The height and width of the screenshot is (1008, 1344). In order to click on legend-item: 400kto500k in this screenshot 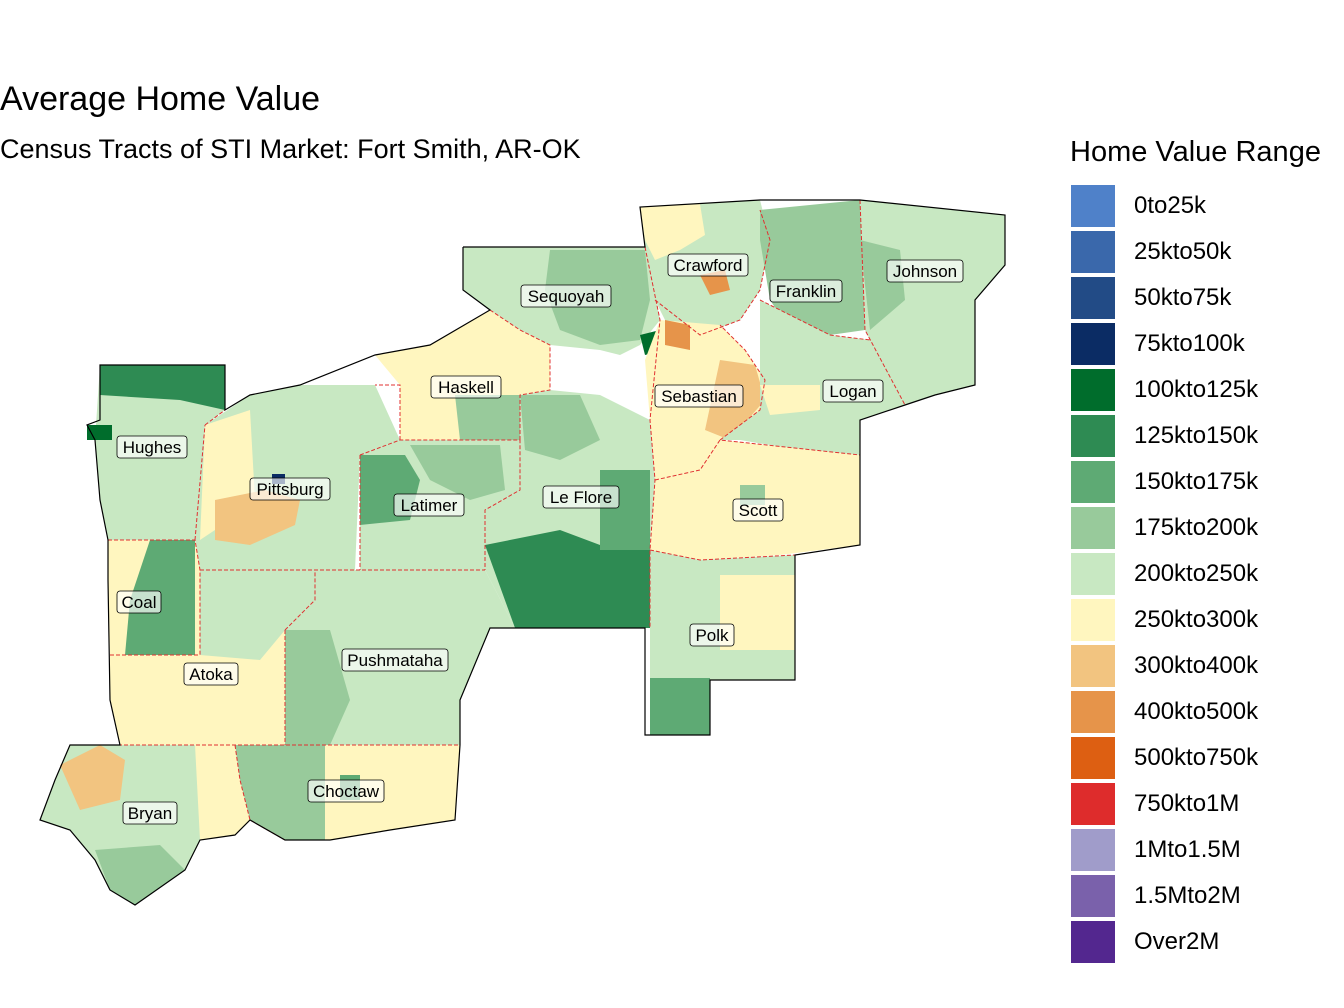, I will do `click(1207, 712)`.